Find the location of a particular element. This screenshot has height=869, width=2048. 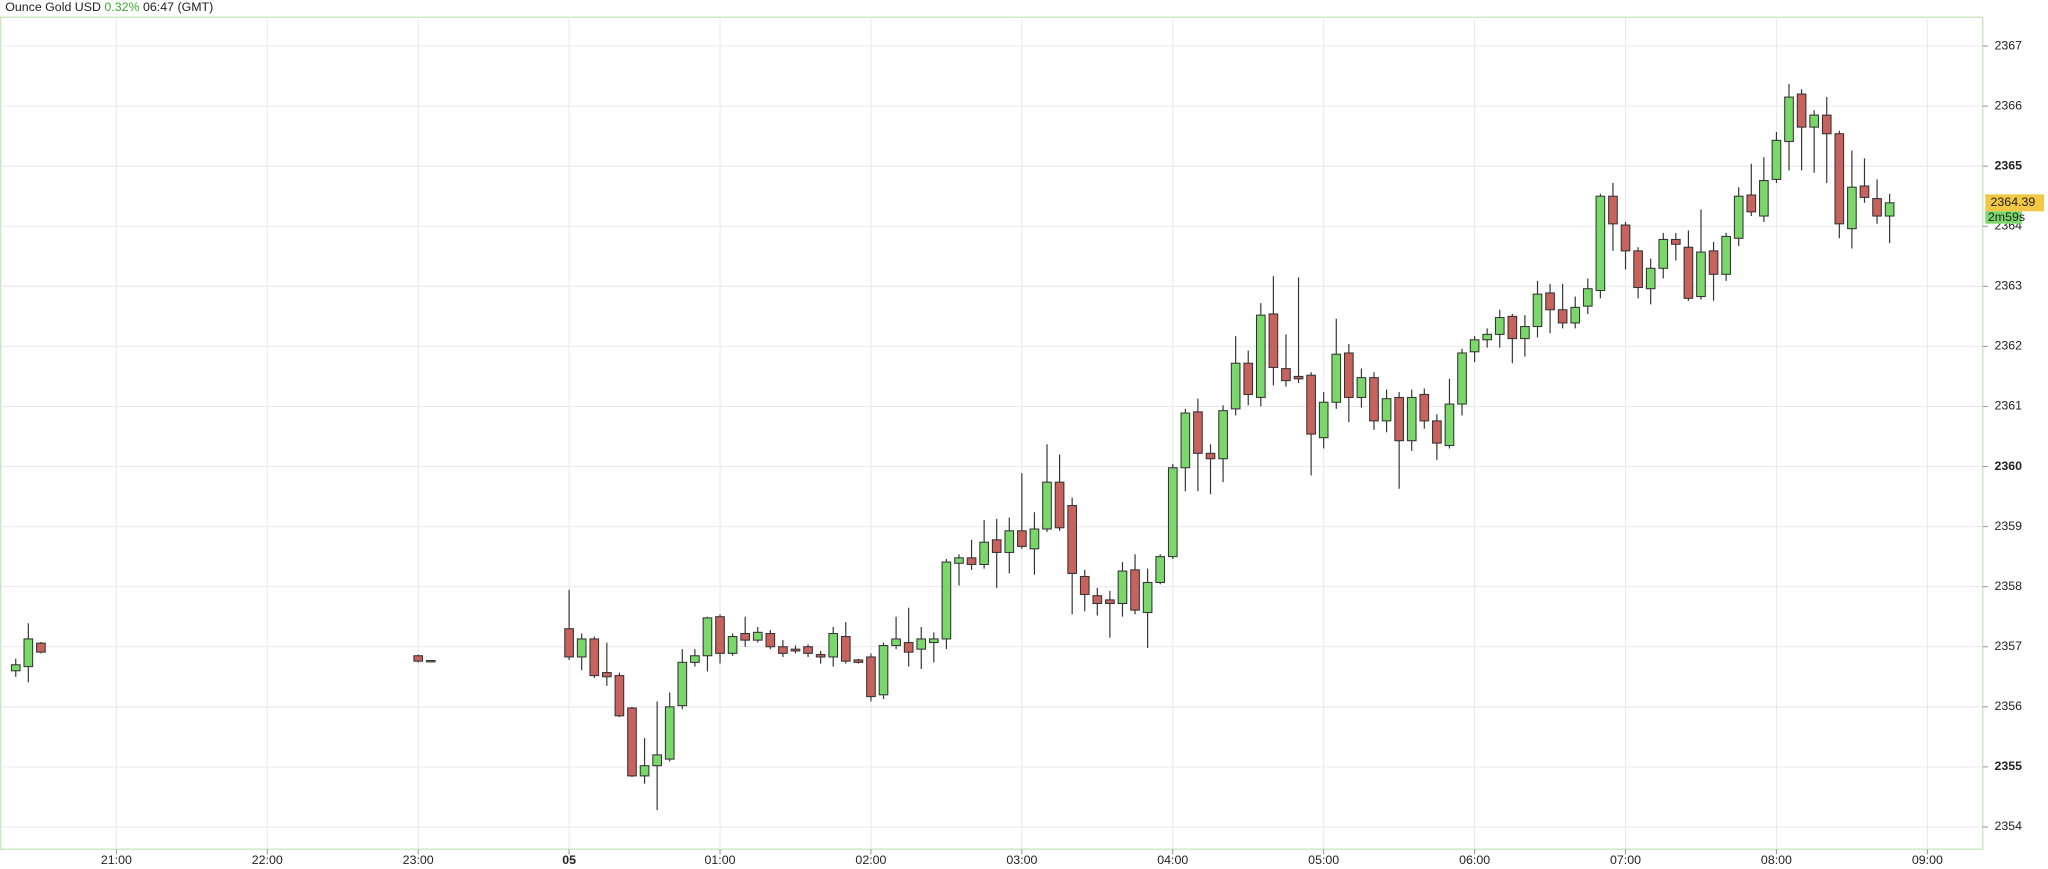

y-tick-label: 2354 is located at coordinates (2008, 826).